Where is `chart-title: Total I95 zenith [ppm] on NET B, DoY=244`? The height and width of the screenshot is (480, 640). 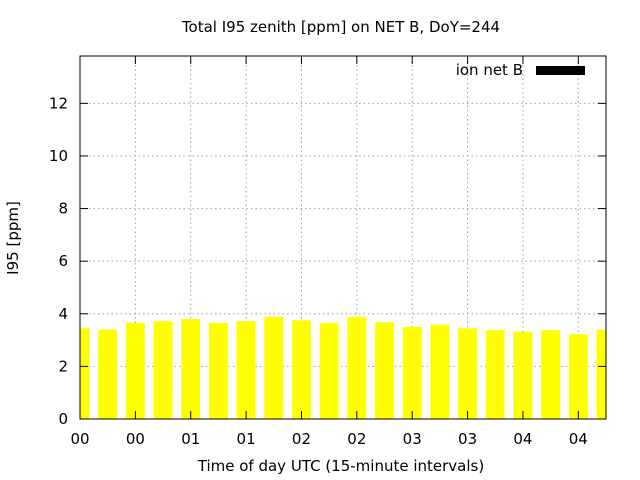
chart-title: Total I95 zenith [ppm] on NET B, DoY=244 is located at coordinates (340, 27).